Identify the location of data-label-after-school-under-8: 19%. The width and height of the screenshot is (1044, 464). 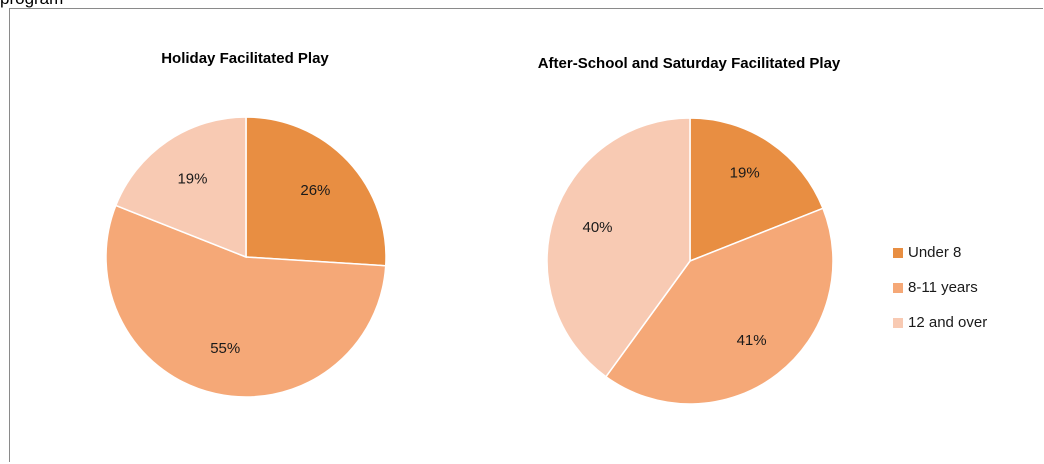
(745, 173).